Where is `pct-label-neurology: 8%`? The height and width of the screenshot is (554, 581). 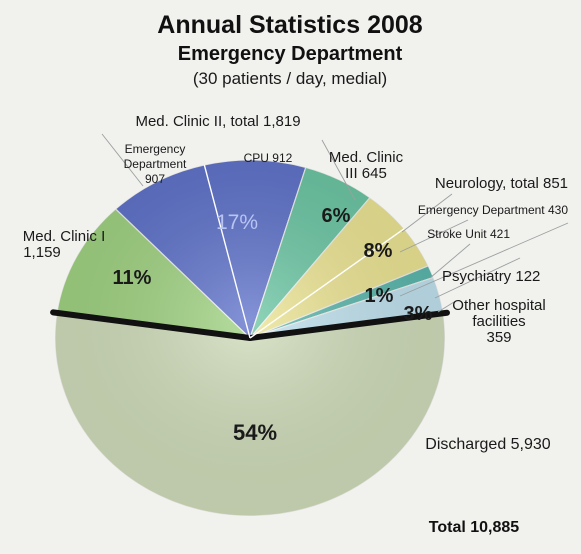 pct-label-neurology: 8% is located at coordinates (378, 251).